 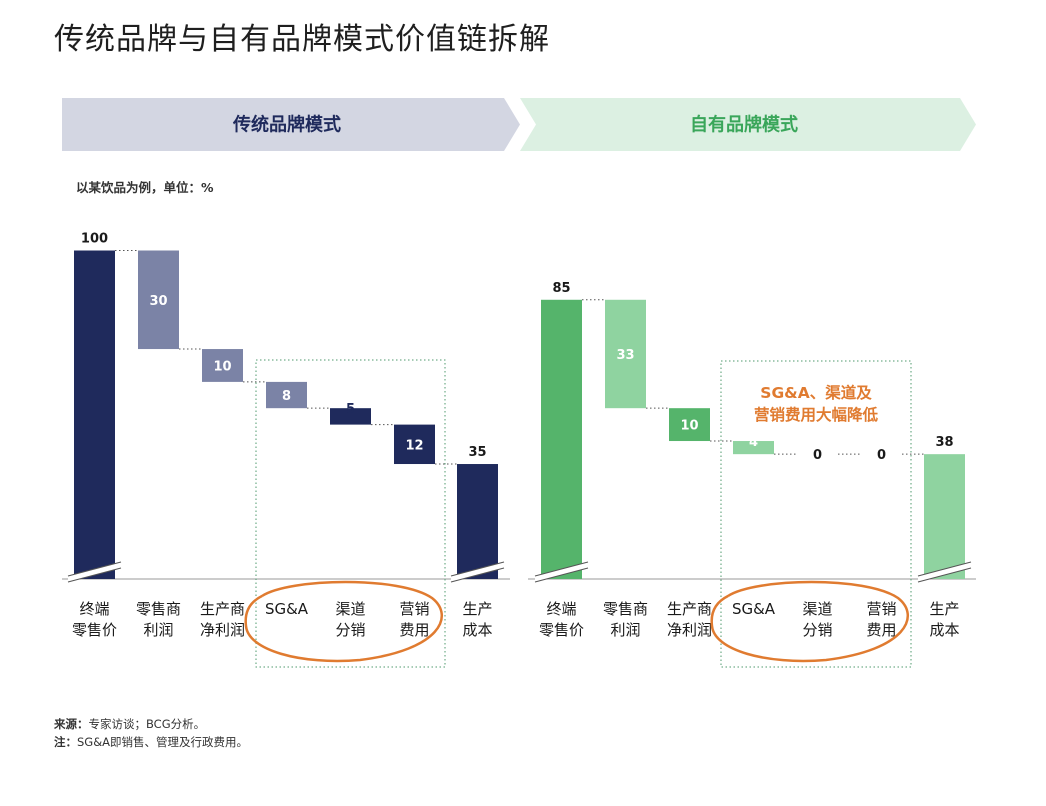 I want to click on source-text: 专家访谈；BCG分析。, so click(x=147, y=724).